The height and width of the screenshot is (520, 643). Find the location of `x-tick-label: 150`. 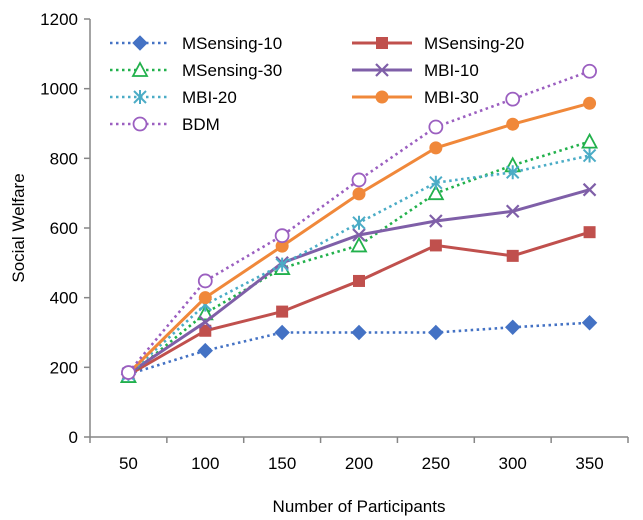

x-tick-label: 150 is located at coordinates (282, 463).